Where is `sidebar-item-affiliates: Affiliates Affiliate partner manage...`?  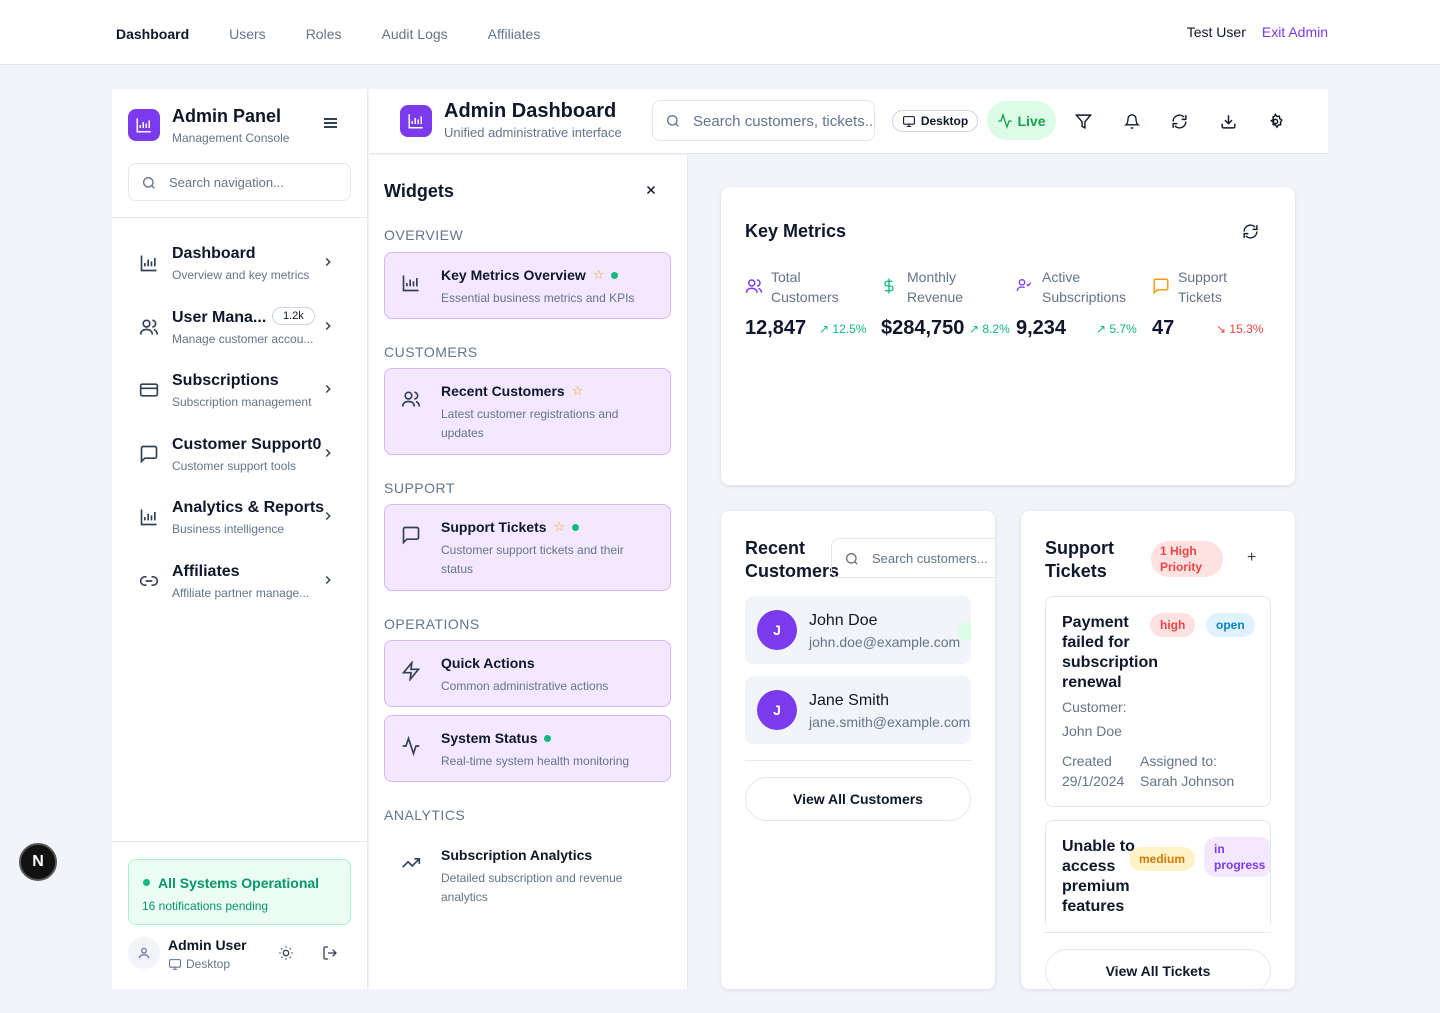 sidebar-item-affiliates: Affiliates Affiliate partner manage... is located at coordinates (240, 586).